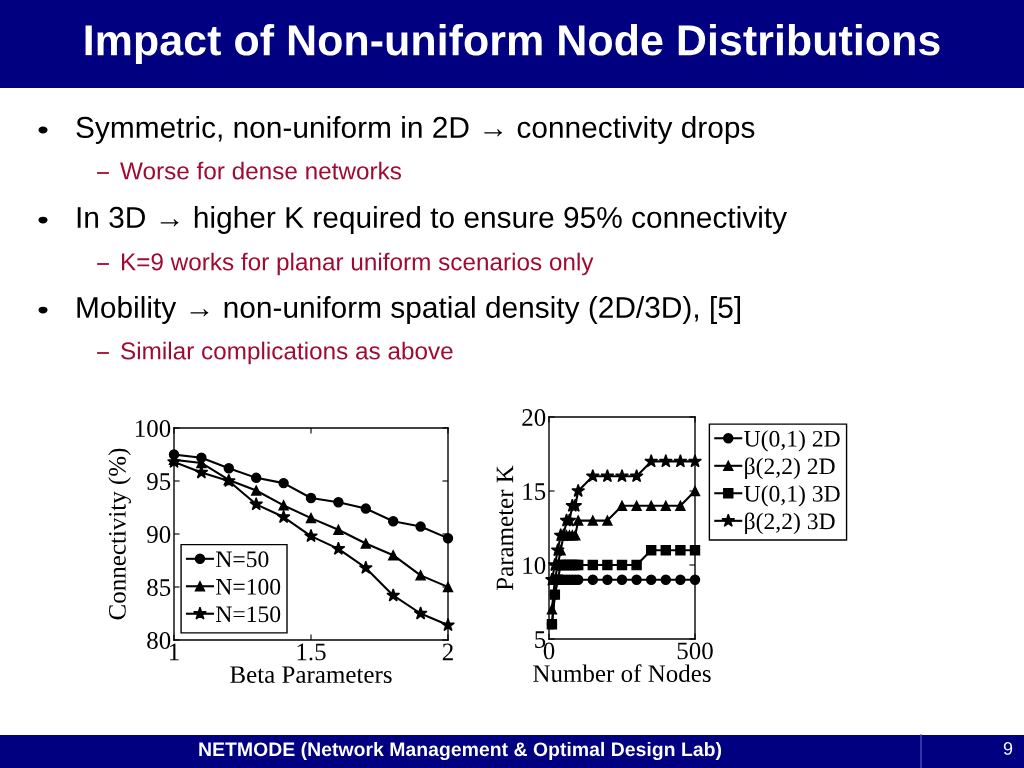 This screenshot has width=1024, height=768. I want to click on y-tick-label: 100, so click(153, 428).